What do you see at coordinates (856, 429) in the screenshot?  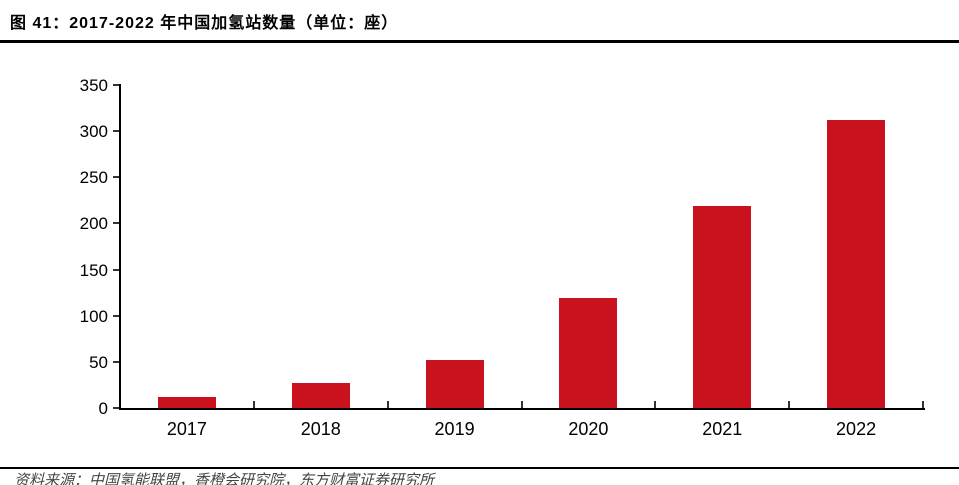 I see `x-axis-label-2022: 2022` at bounding box center [856, 429].